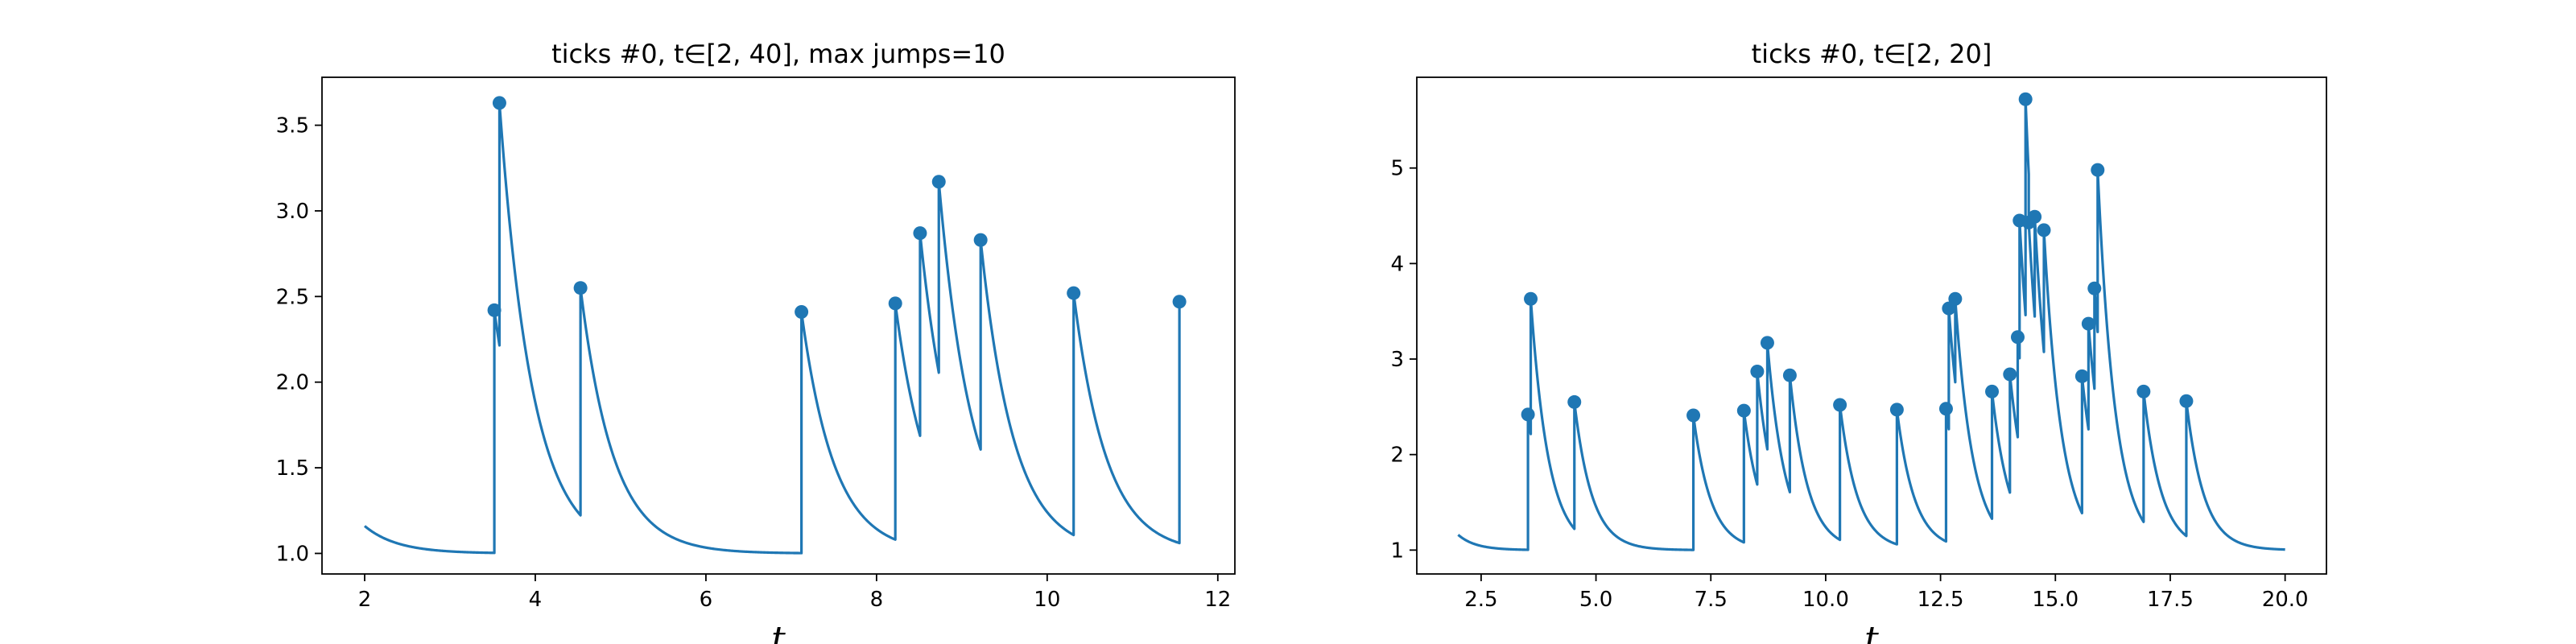 The height and width of the screenshot is (644, 2576). I want to click on right-chart-y-tick-label: 2, so click(1397, 456).